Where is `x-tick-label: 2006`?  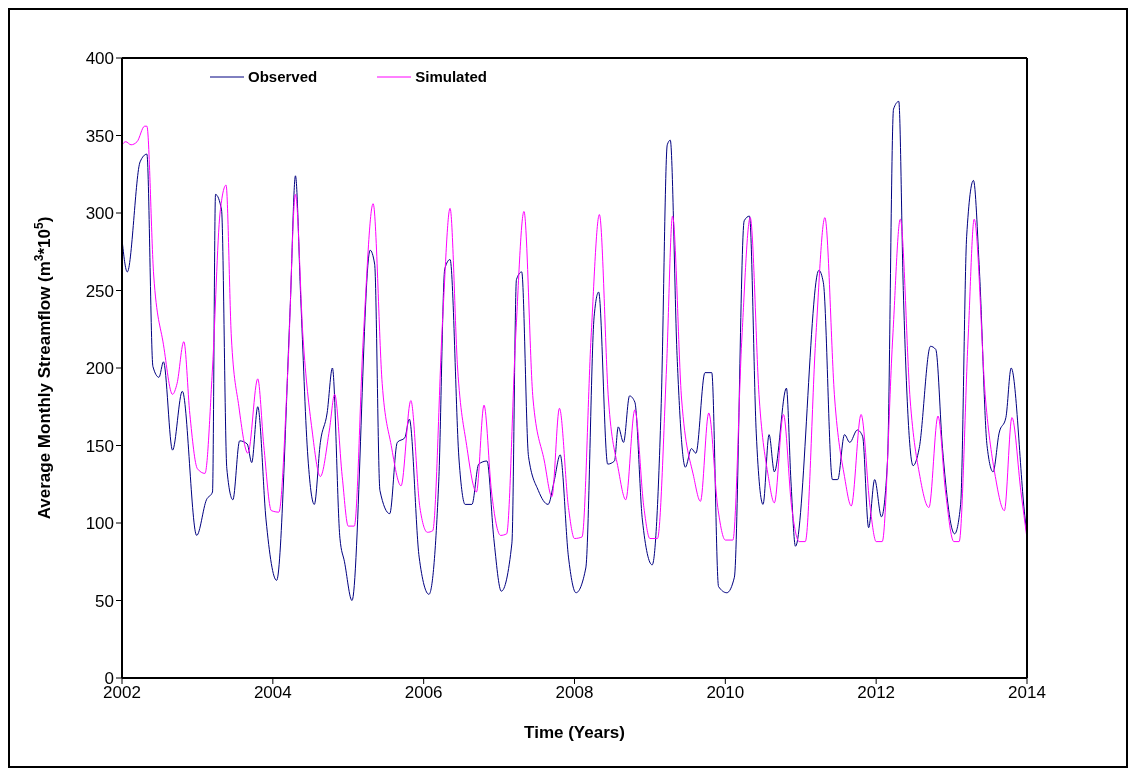 x-tick-label: 2006 is located at coordinates (423, 693).